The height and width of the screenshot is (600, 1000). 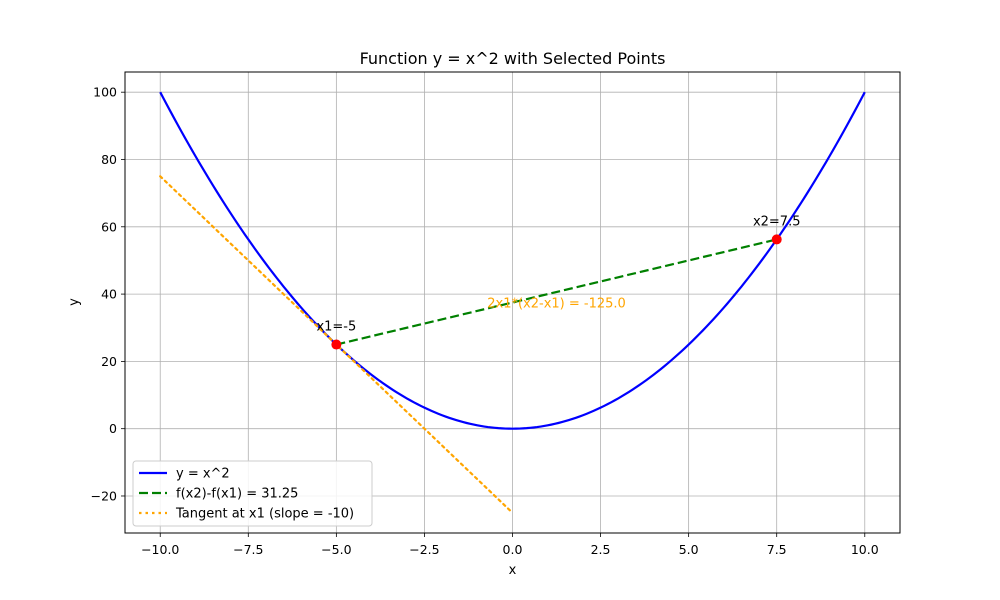 I want to click on annotations-layer: 2x1*(x2-x1) = -125.0, so click(x=556, y=304).